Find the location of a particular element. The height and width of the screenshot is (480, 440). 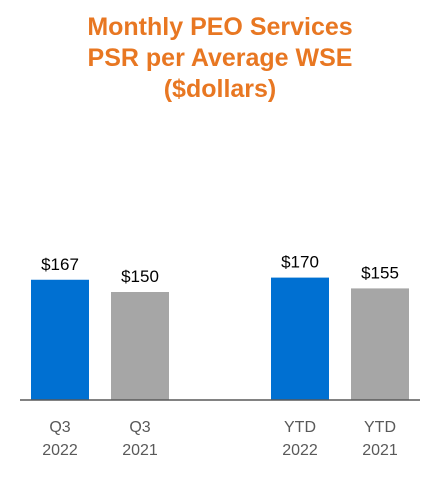

chart-title-line-2: PSR per Average WSE is located at coordinates (220, 58).